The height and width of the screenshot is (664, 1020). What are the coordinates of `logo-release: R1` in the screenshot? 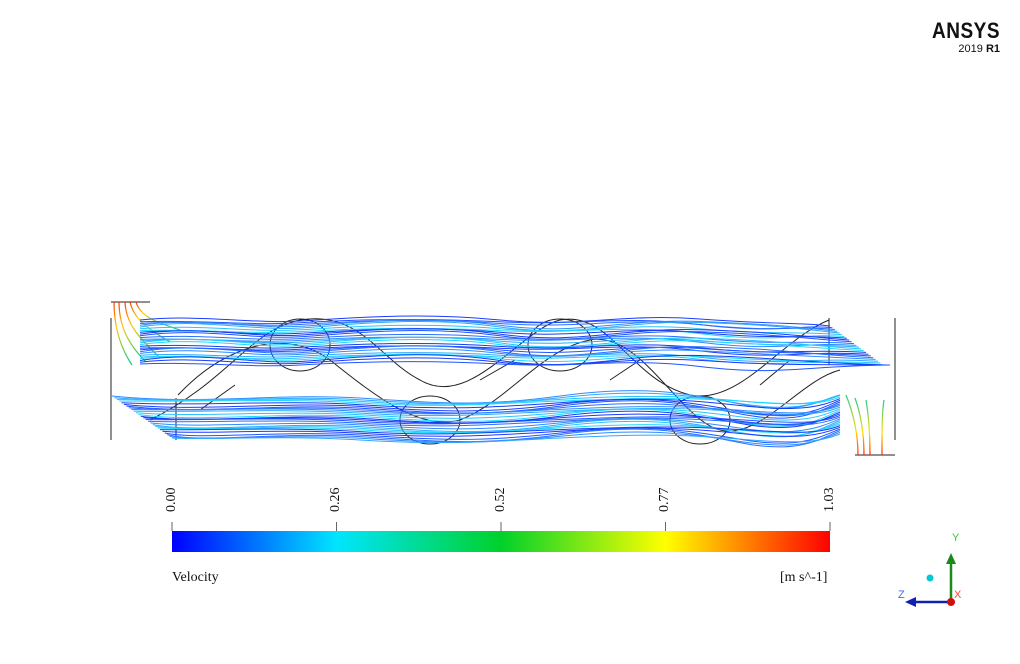 It's located at (992, 49).